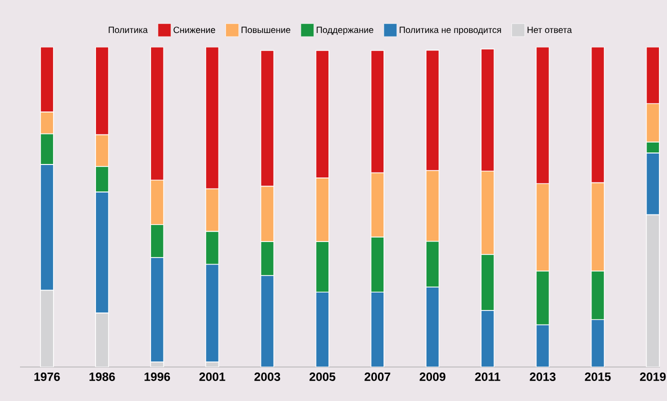 The width and height of the screenshot is (667, 401). I want to click on x-tick-label: 2003, so click(267, 377).